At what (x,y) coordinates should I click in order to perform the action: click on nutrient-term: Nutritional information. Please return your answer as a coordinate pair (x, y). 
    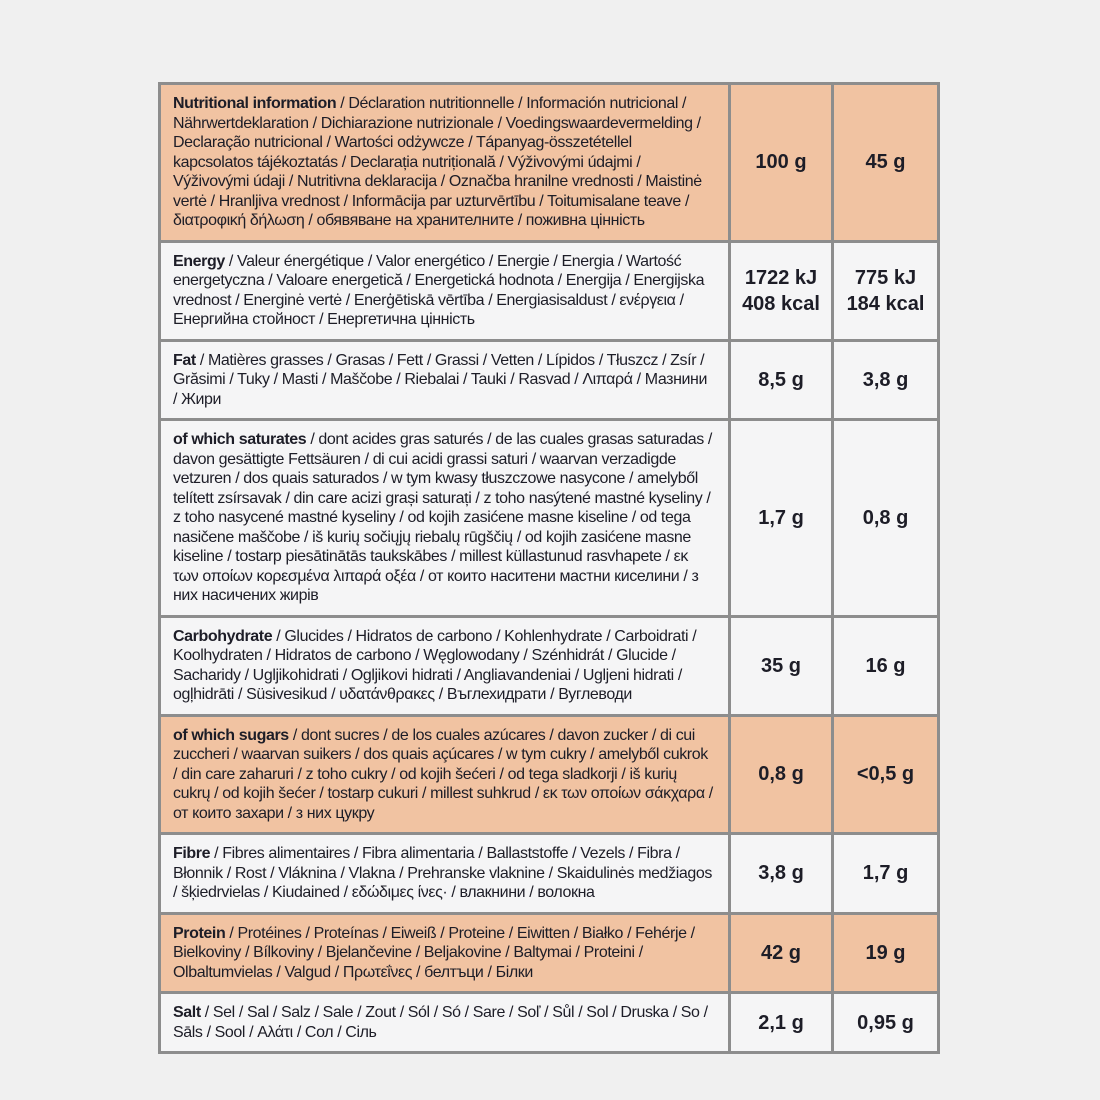
    Looking at the image, I should click on (255, 103).